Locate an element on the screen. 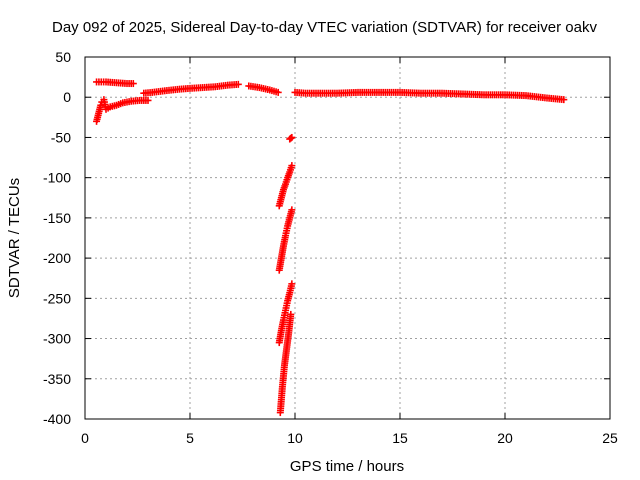 Image resolution: width=640 pixels, height=480 pixels. y-tick-label: -200 is located at coordinates (57, 258).